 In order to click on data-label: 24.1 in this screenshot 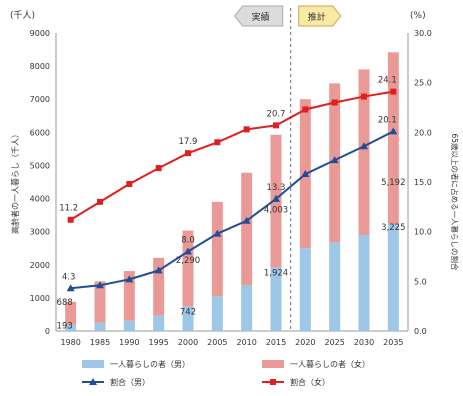, I will do `click(387, 81)`.